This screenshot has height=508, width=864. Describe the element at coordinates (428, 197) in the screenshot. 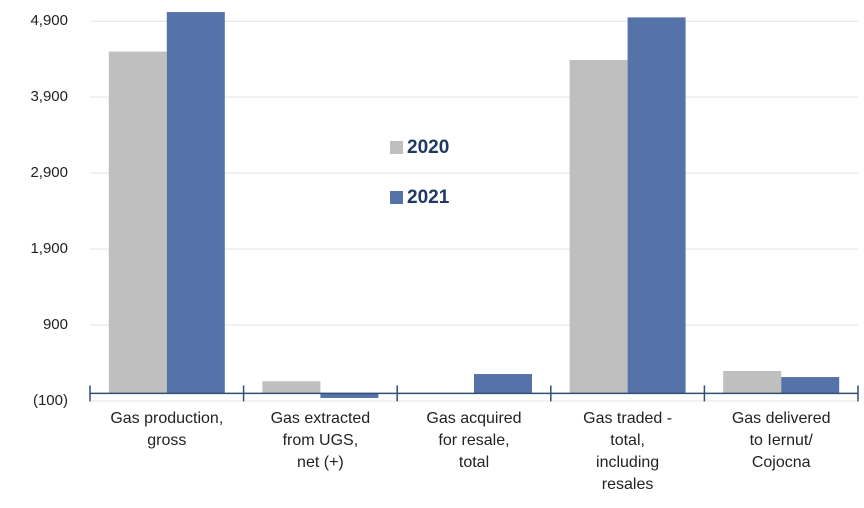

I see `legend-label: 2021` at that location.